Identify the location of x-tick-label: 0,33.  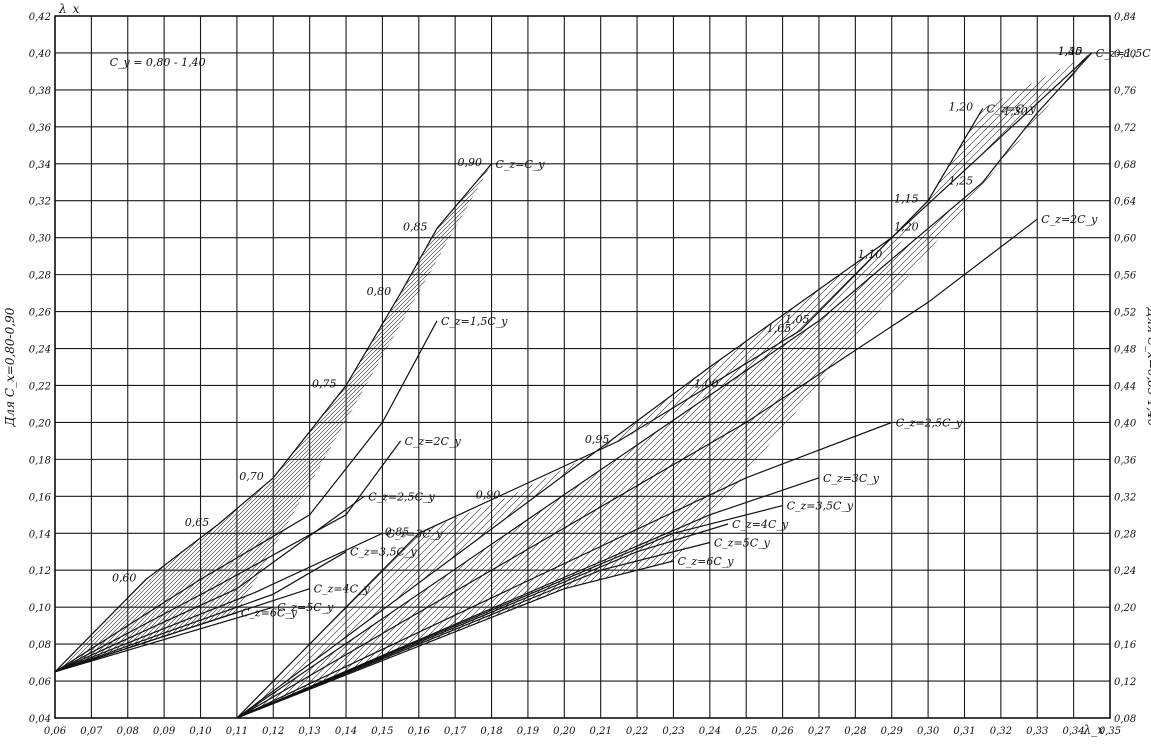
(1037, 731).